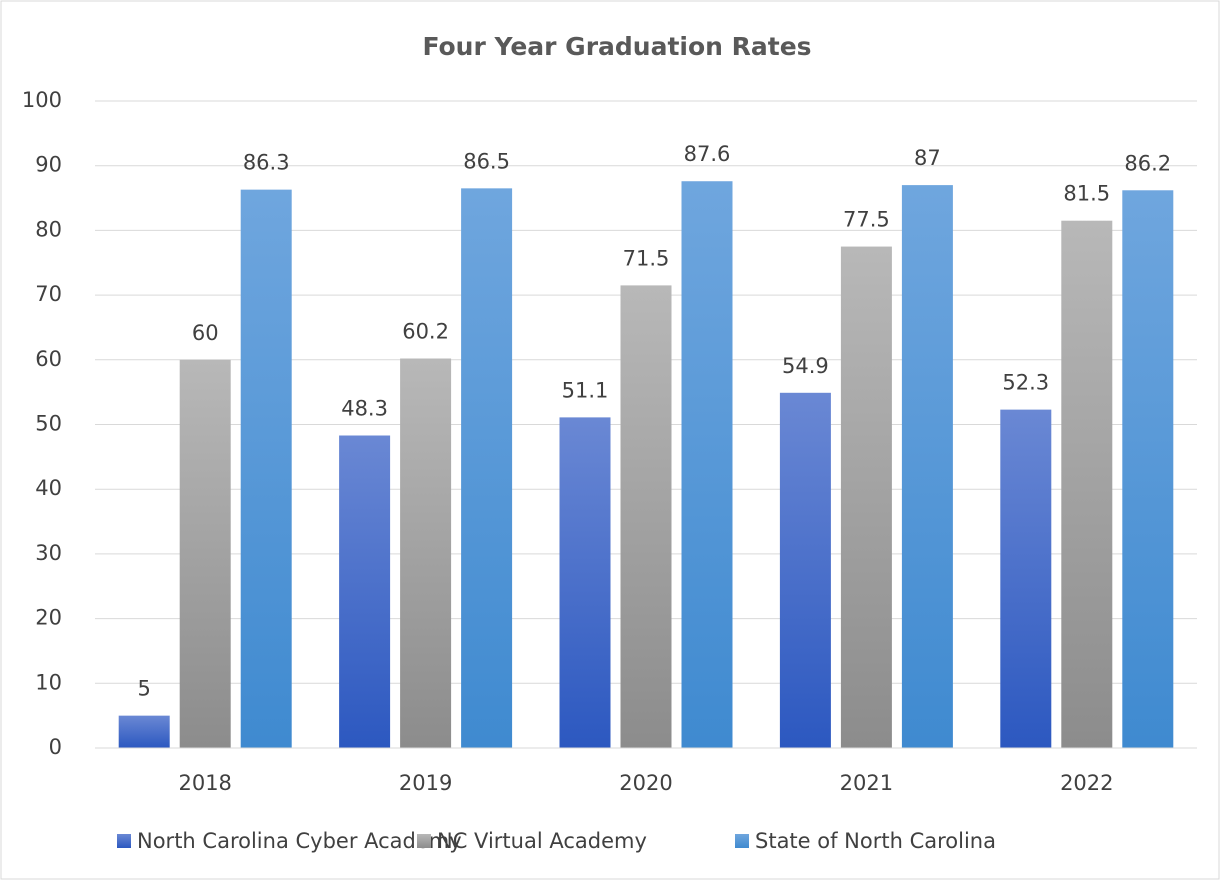 The image size is (1220, 880). Describe the element at coordinates (42, 100) in the screenshot. I see `y-tick-label: 100` at that location.